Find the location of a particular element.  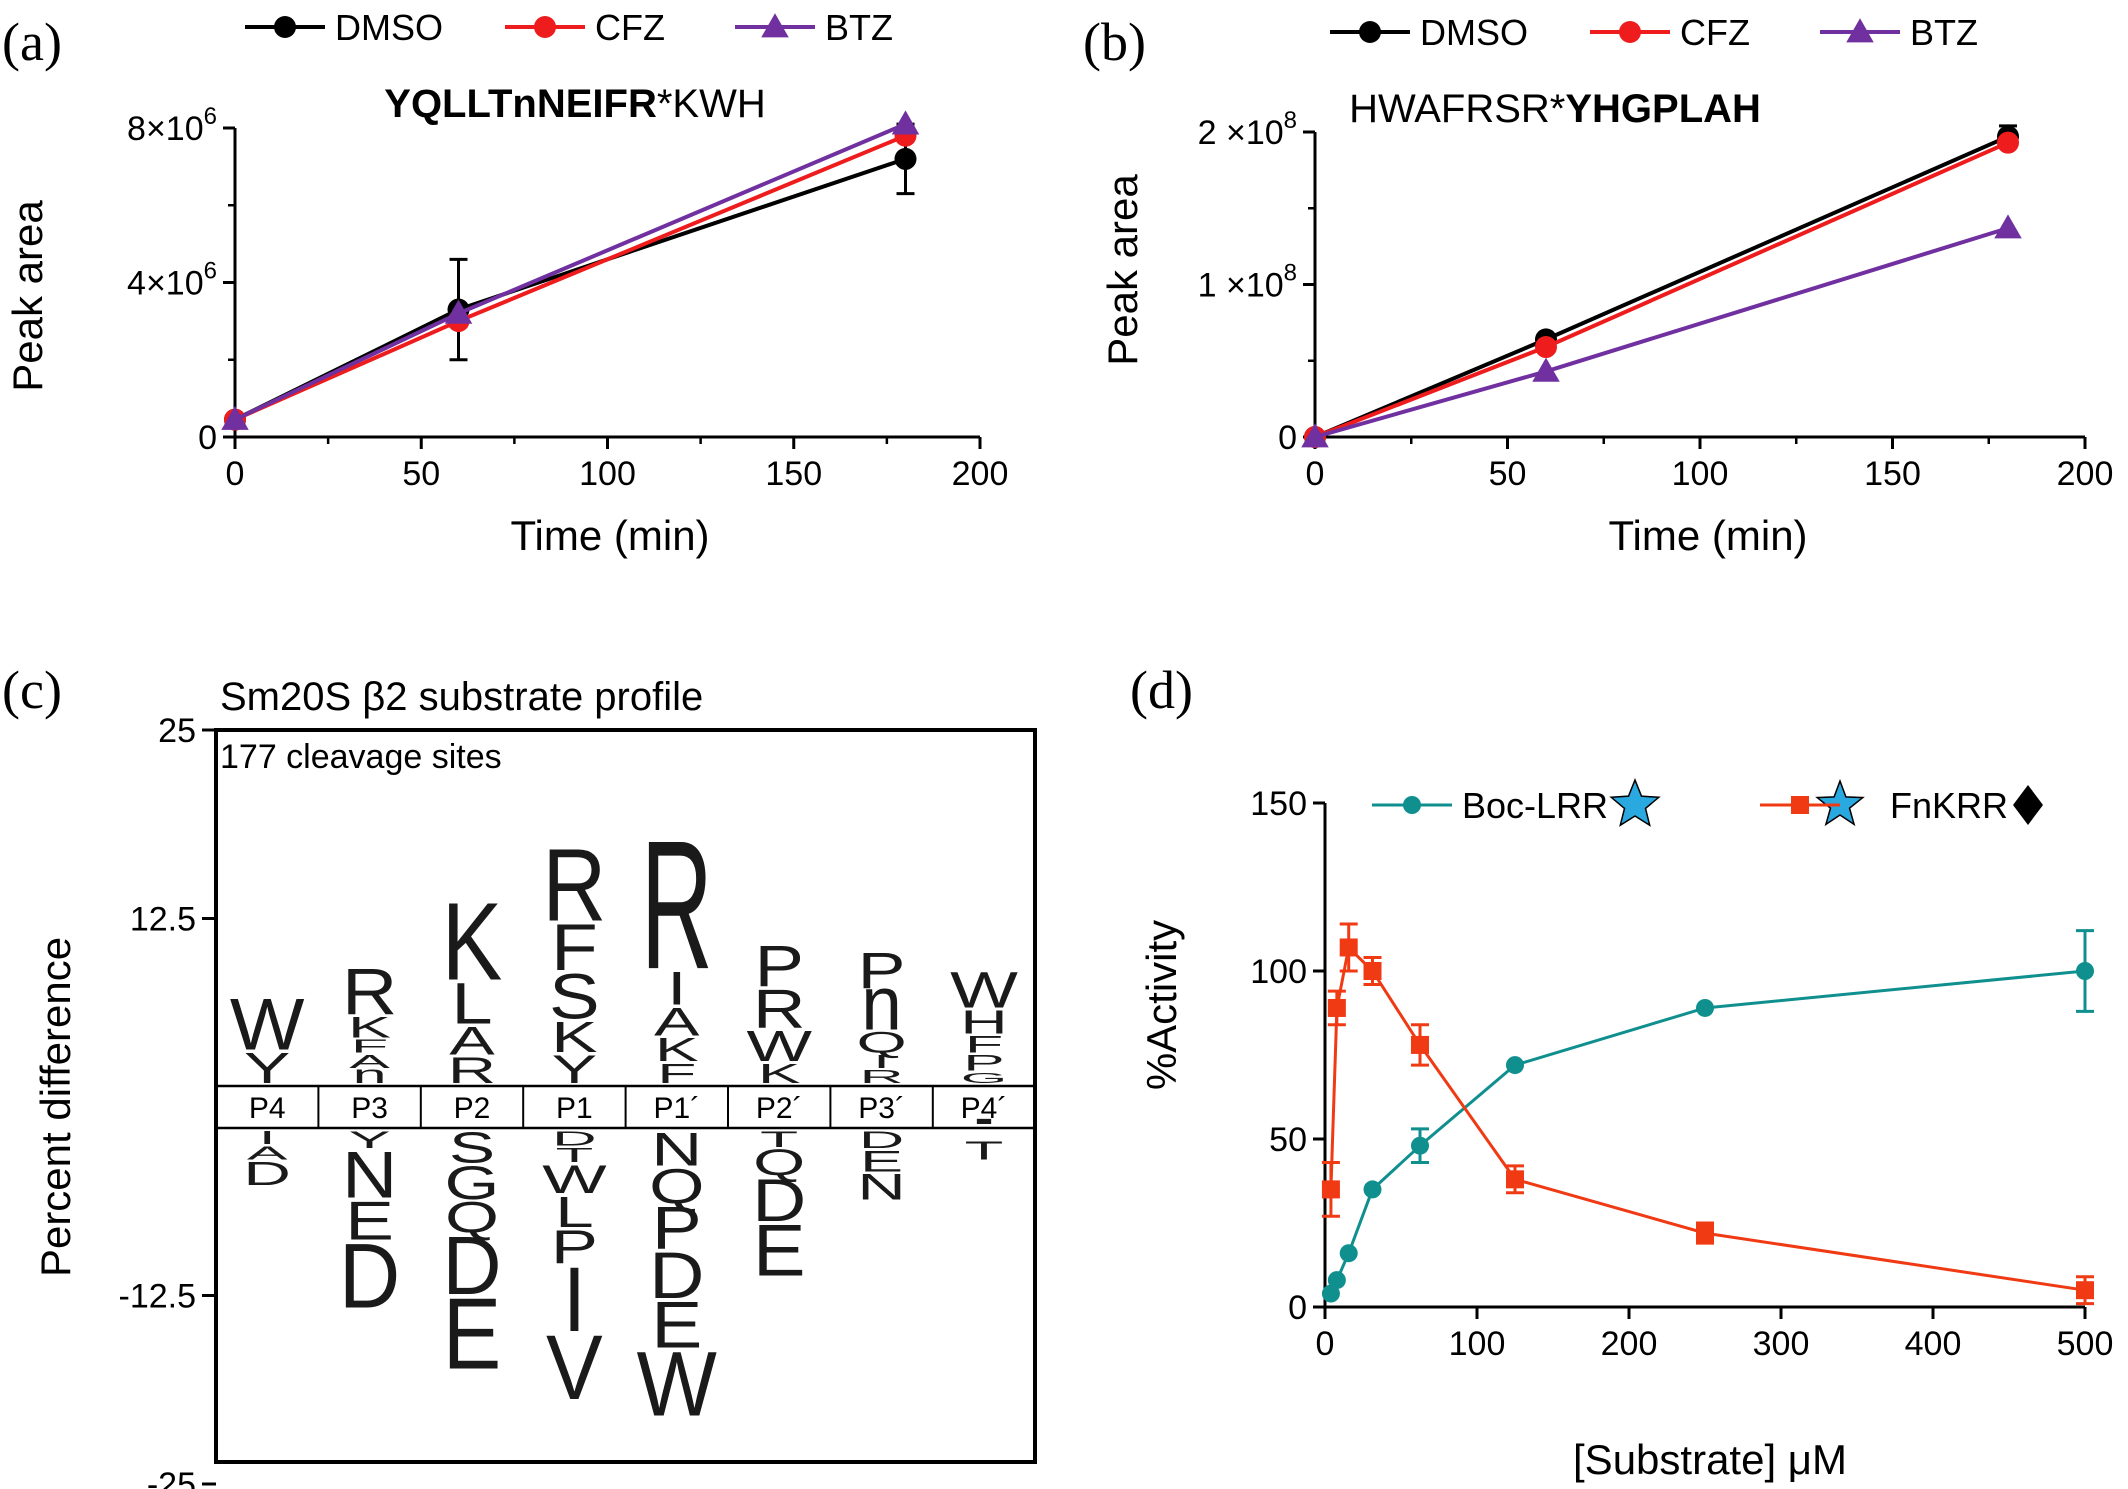

logo-letter: G is located at coordinates (984, 1078).